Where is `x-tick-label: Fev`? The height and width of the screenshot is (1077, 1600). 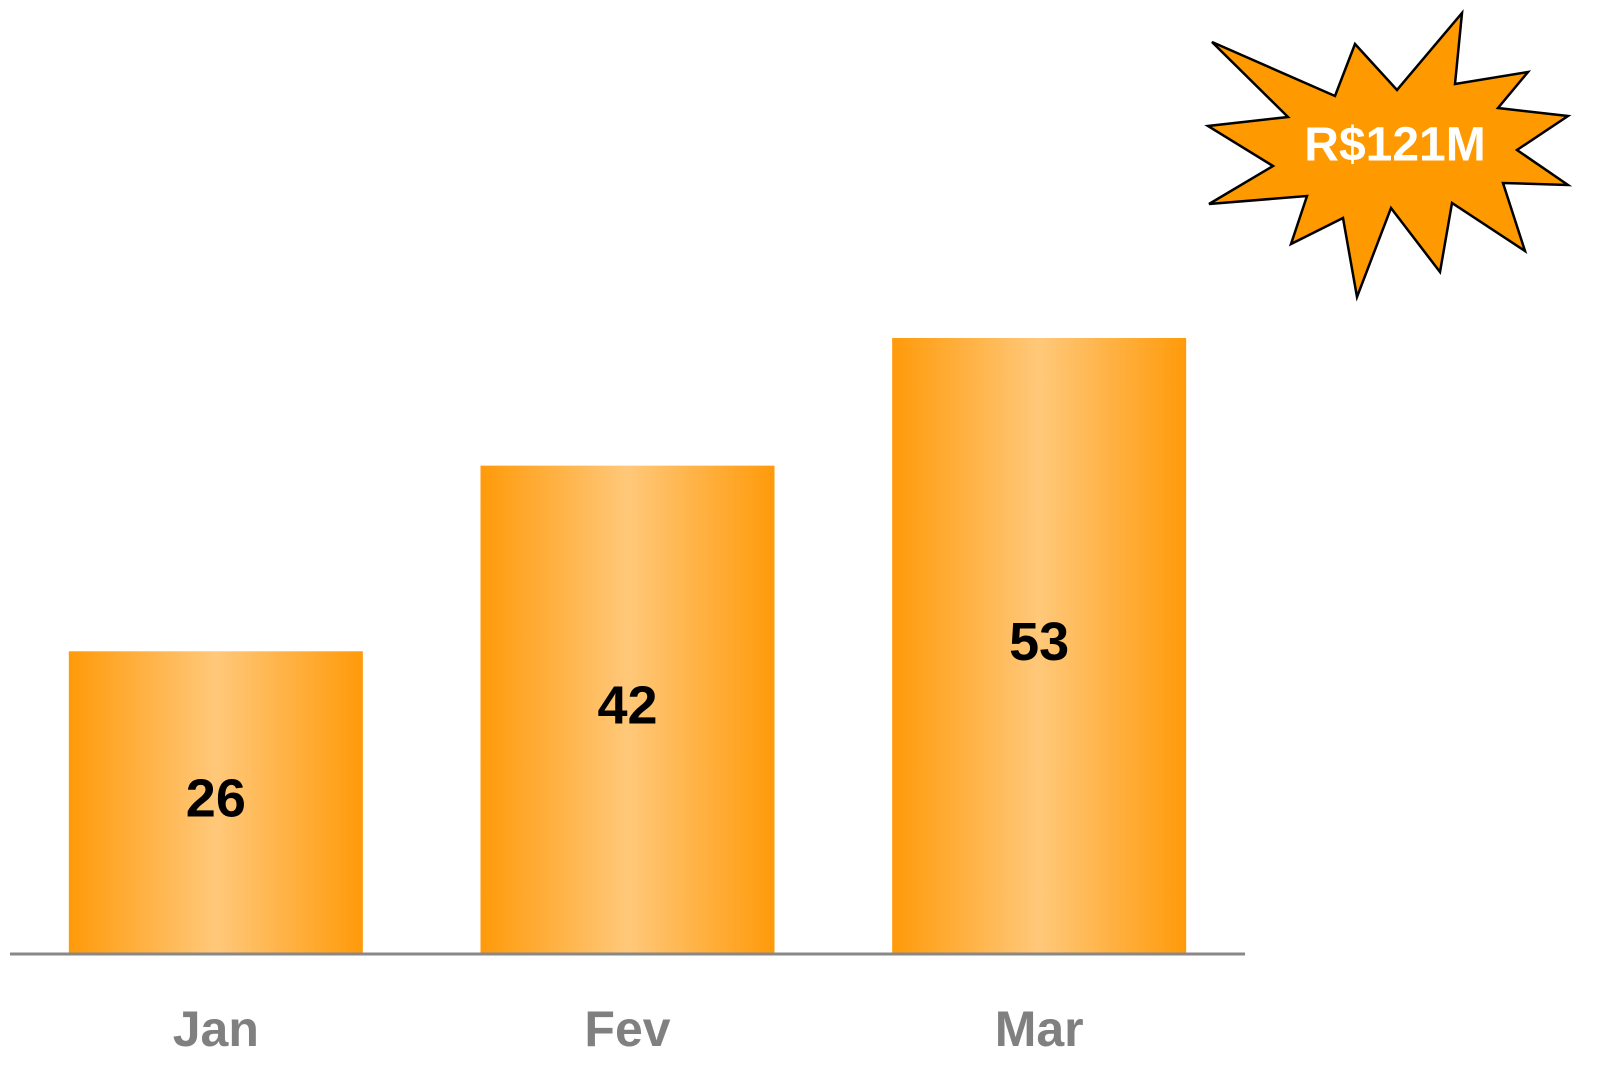 x-tick-label: Fev is located at coordinates (627, 1029).